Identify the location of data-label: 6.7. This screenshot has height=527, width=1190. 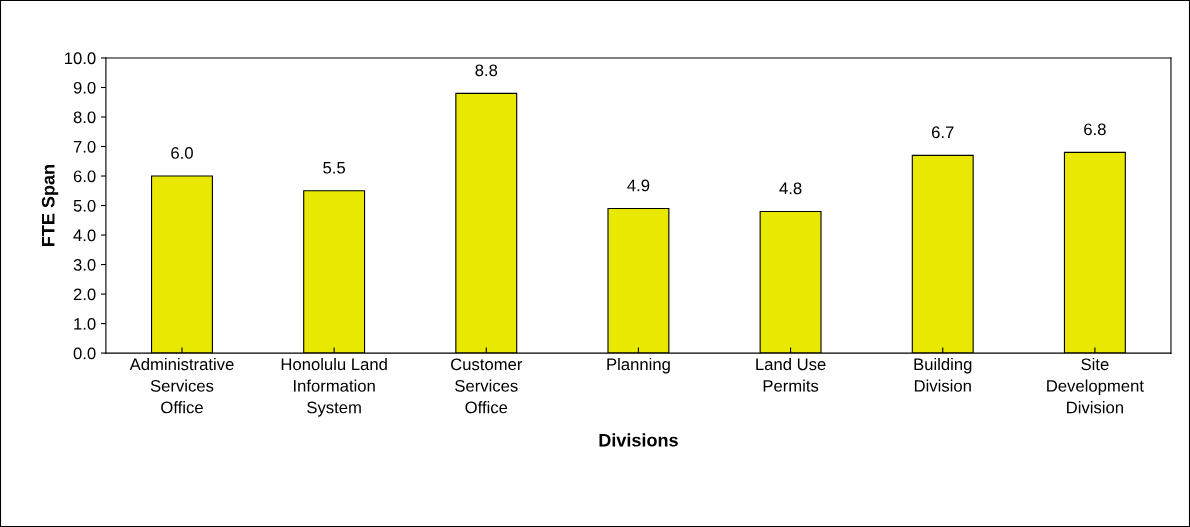
(943, 132).